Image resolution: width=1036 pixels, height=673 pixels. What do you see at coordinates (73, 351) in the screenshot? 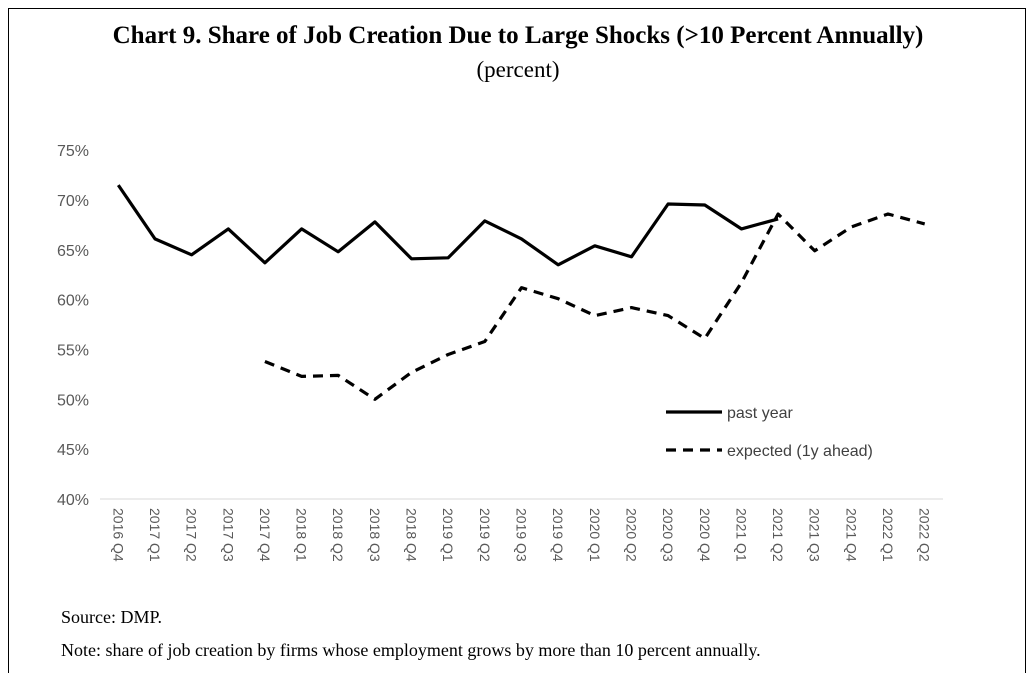
I see `y-tick-label: 55%` at bounding box center [73, 351].